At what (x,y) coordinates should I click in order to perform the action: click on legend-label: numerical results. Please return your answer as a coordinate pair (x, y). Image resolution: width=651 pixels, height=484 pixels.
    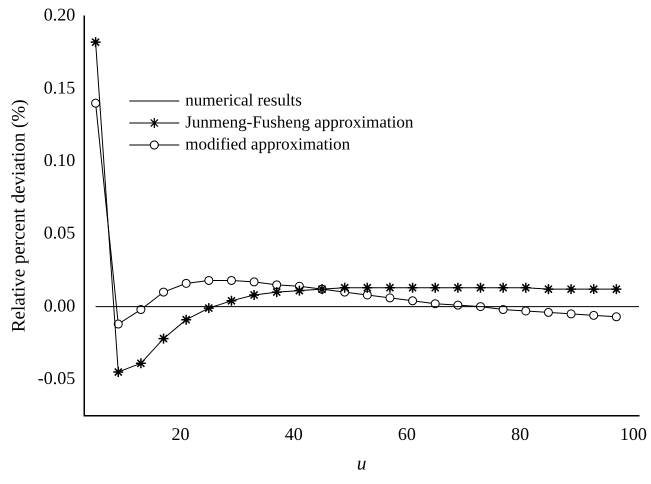
    Looking at the image, I should click on (243, 100).